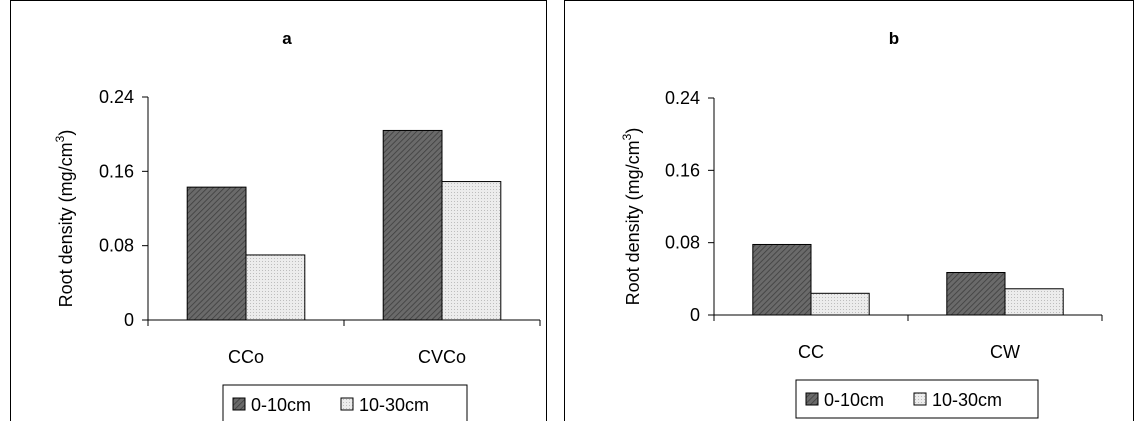 Image resolution: width=1138 pixels, height=421 pixels. What do you see at coordinates (1034, 302) in the screenshot?
I see `bar-cw-1030cm` at bounding box center [1034, 302].